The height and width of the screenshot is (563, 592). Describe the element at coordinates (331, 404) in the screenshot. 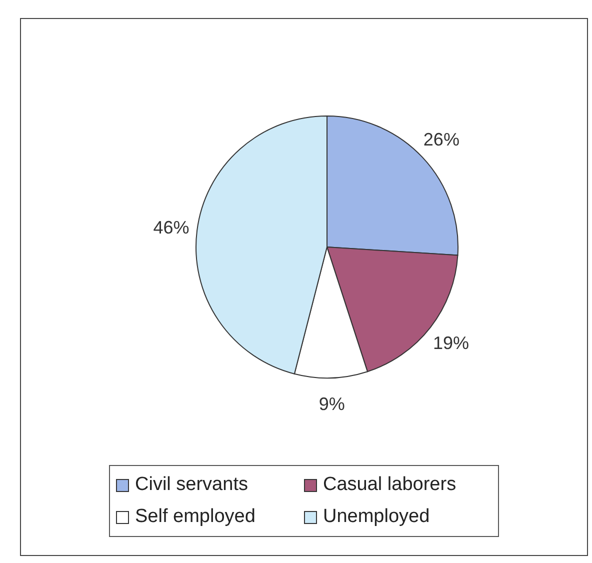

I see `data-label: 9%` at that location.